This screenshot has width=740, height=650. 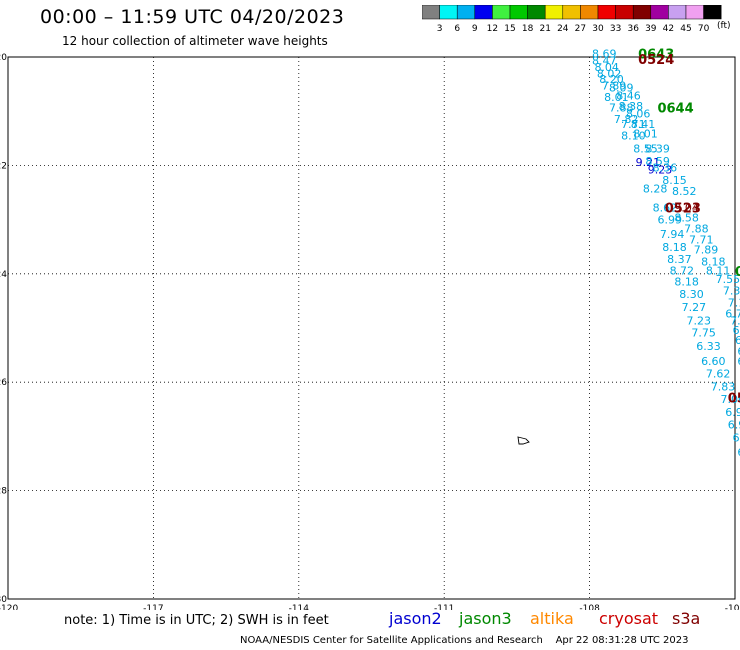 What do you see at coordinates (665, 208) in the screenshot?
I see `wave-height-value: 8.62` at bounding box center [665, 208].